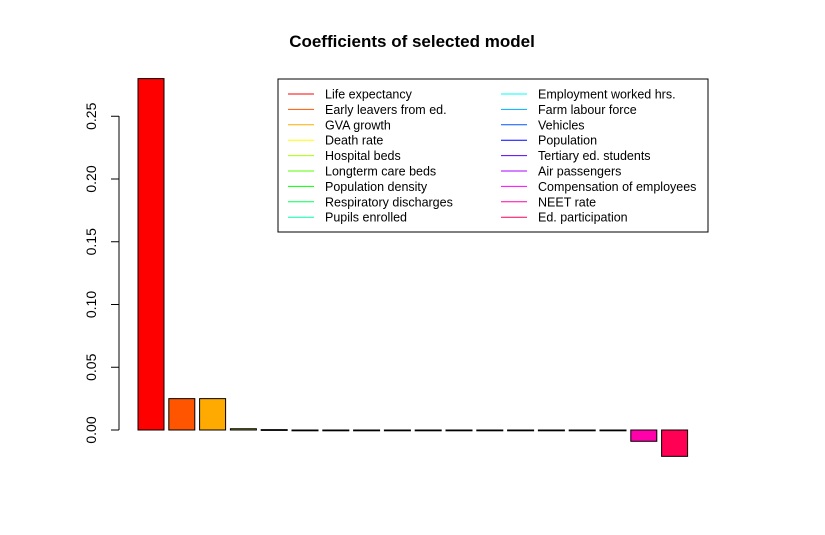 The height and width of the screenshot is (535, 825). I want to click on legend-entry: NEET rate, so click(567, 202).